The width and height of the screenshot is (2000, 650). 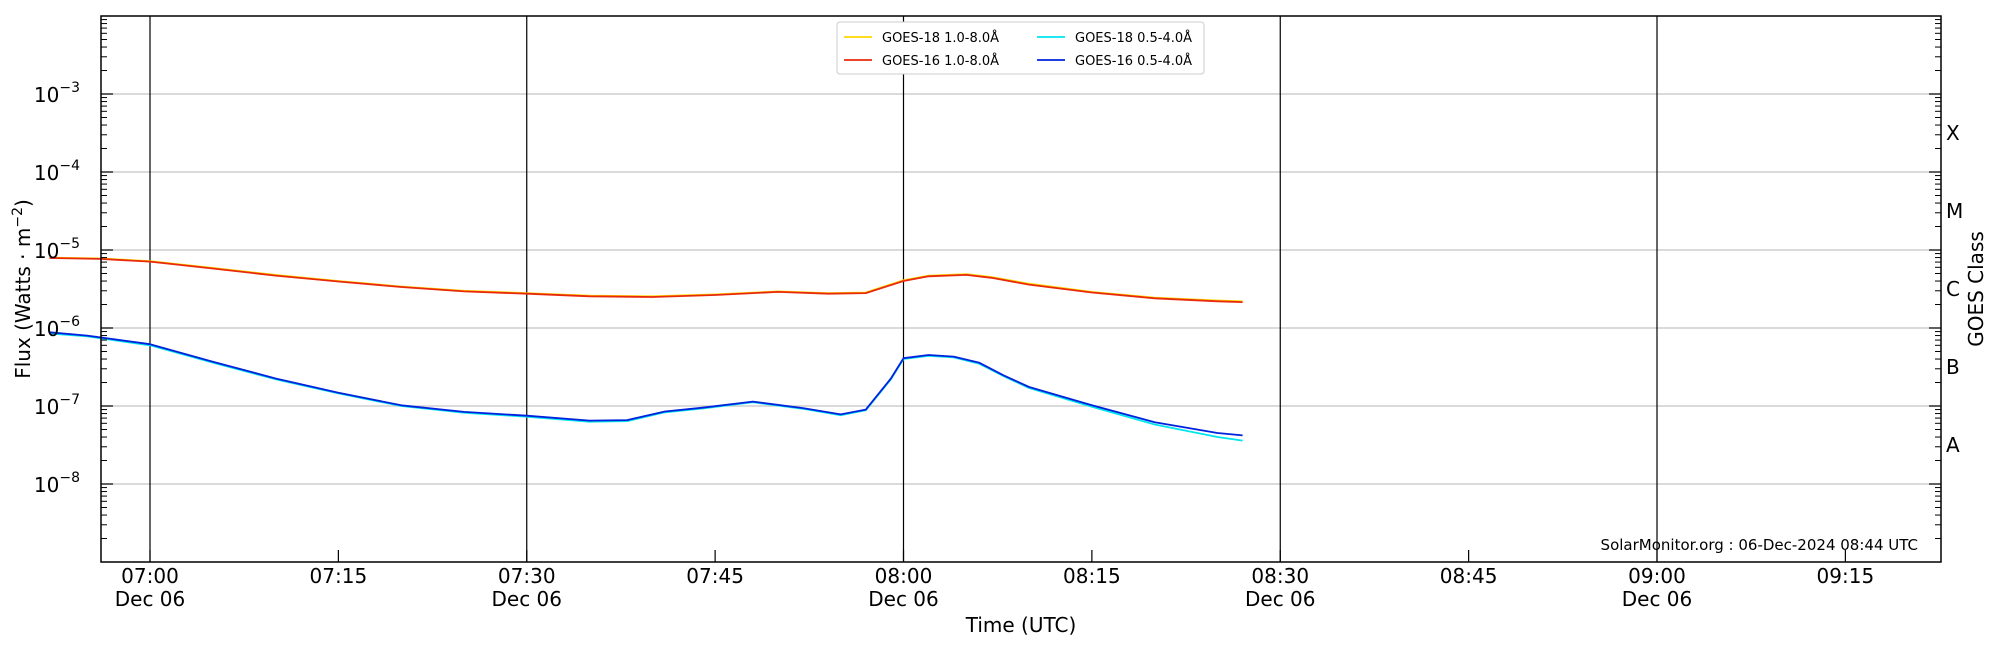 I want to click on goes-class-label: A, so click(x=1953, y=445).